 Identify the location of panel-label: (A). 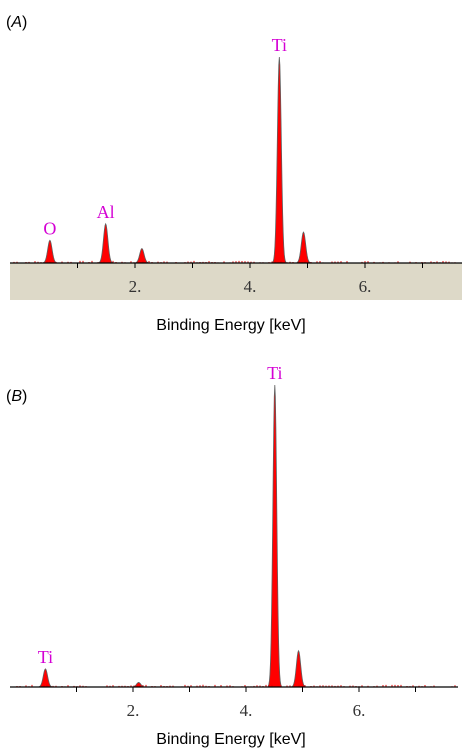
(16, 22).